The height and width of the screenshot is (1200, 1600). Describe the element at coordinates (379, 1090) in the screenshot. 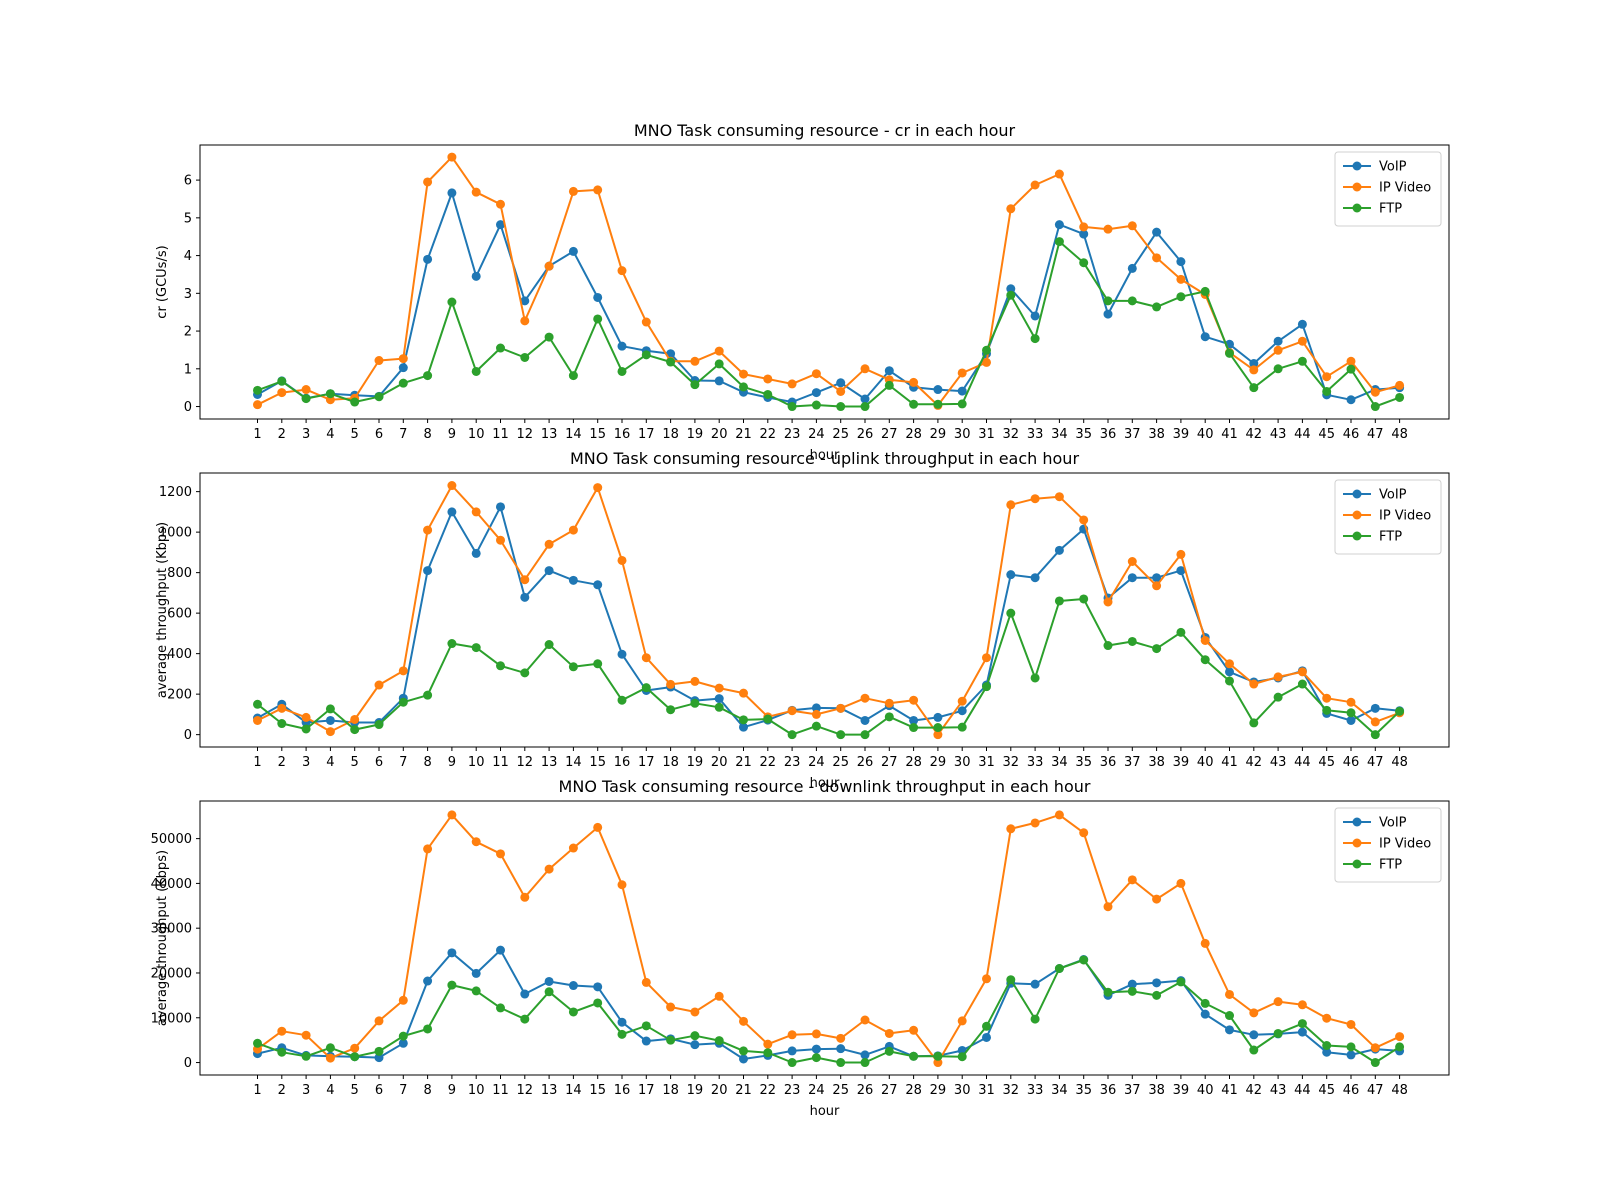

I see `x-tick-label: 6` at that location.